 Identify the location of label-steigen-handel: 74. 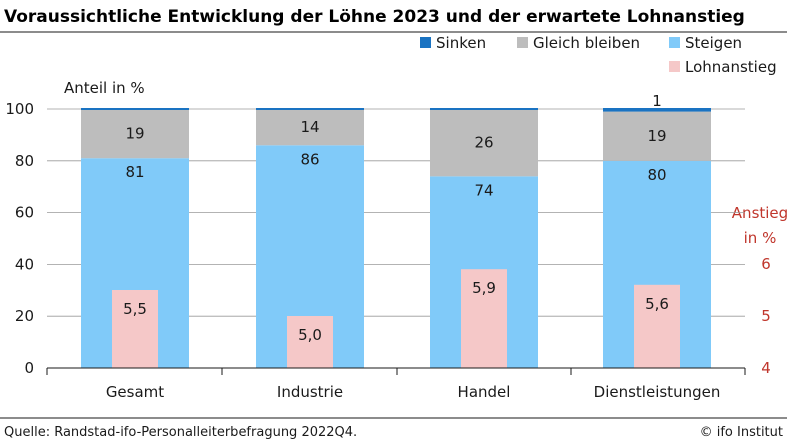
(483, 190).